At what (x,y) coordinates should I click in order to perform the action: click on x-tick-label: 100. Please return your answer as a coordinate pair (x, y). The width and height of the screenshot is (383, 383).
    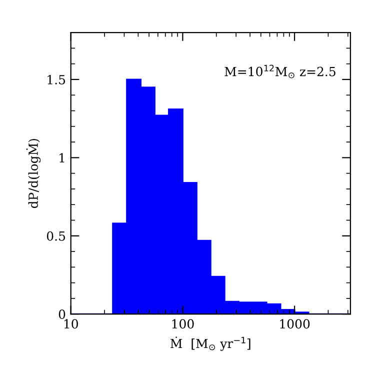
    Looking at the image, I should click on (183, 324).